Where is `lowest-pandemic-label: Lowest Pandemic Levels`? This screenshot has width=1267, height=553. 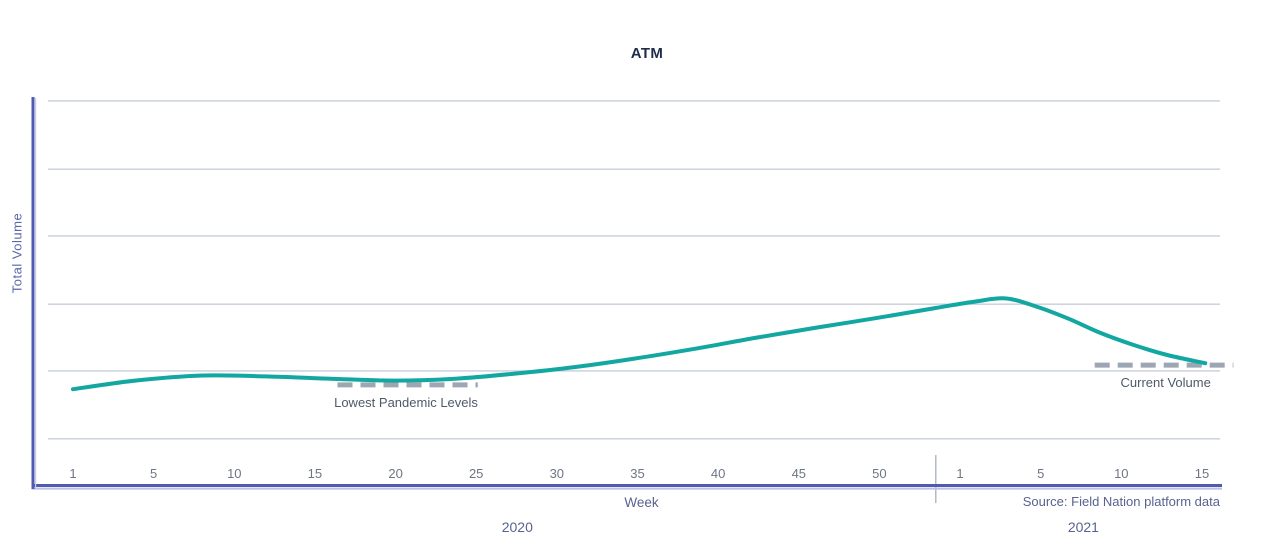
lowest-pandemic-label: Lowest Pandemic Levels is located at coordinates (406, 402).